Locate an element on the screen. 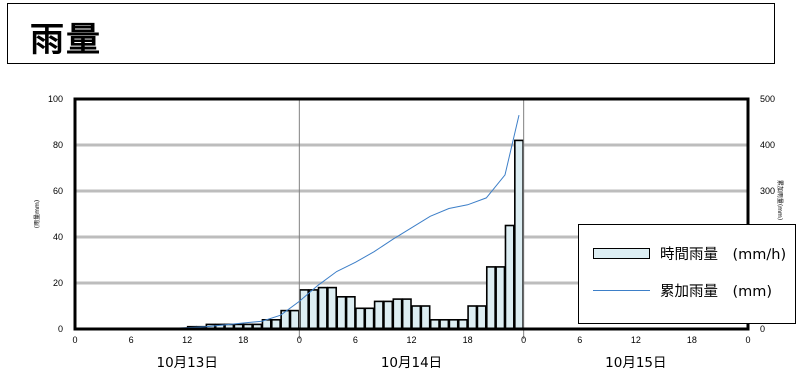 The width and height of the screenshot is (810, 374). x-axis-ticks: 0 6 12 18 0 6 12 18 0 6 12 18 0 is located at coordinates (411, 340).